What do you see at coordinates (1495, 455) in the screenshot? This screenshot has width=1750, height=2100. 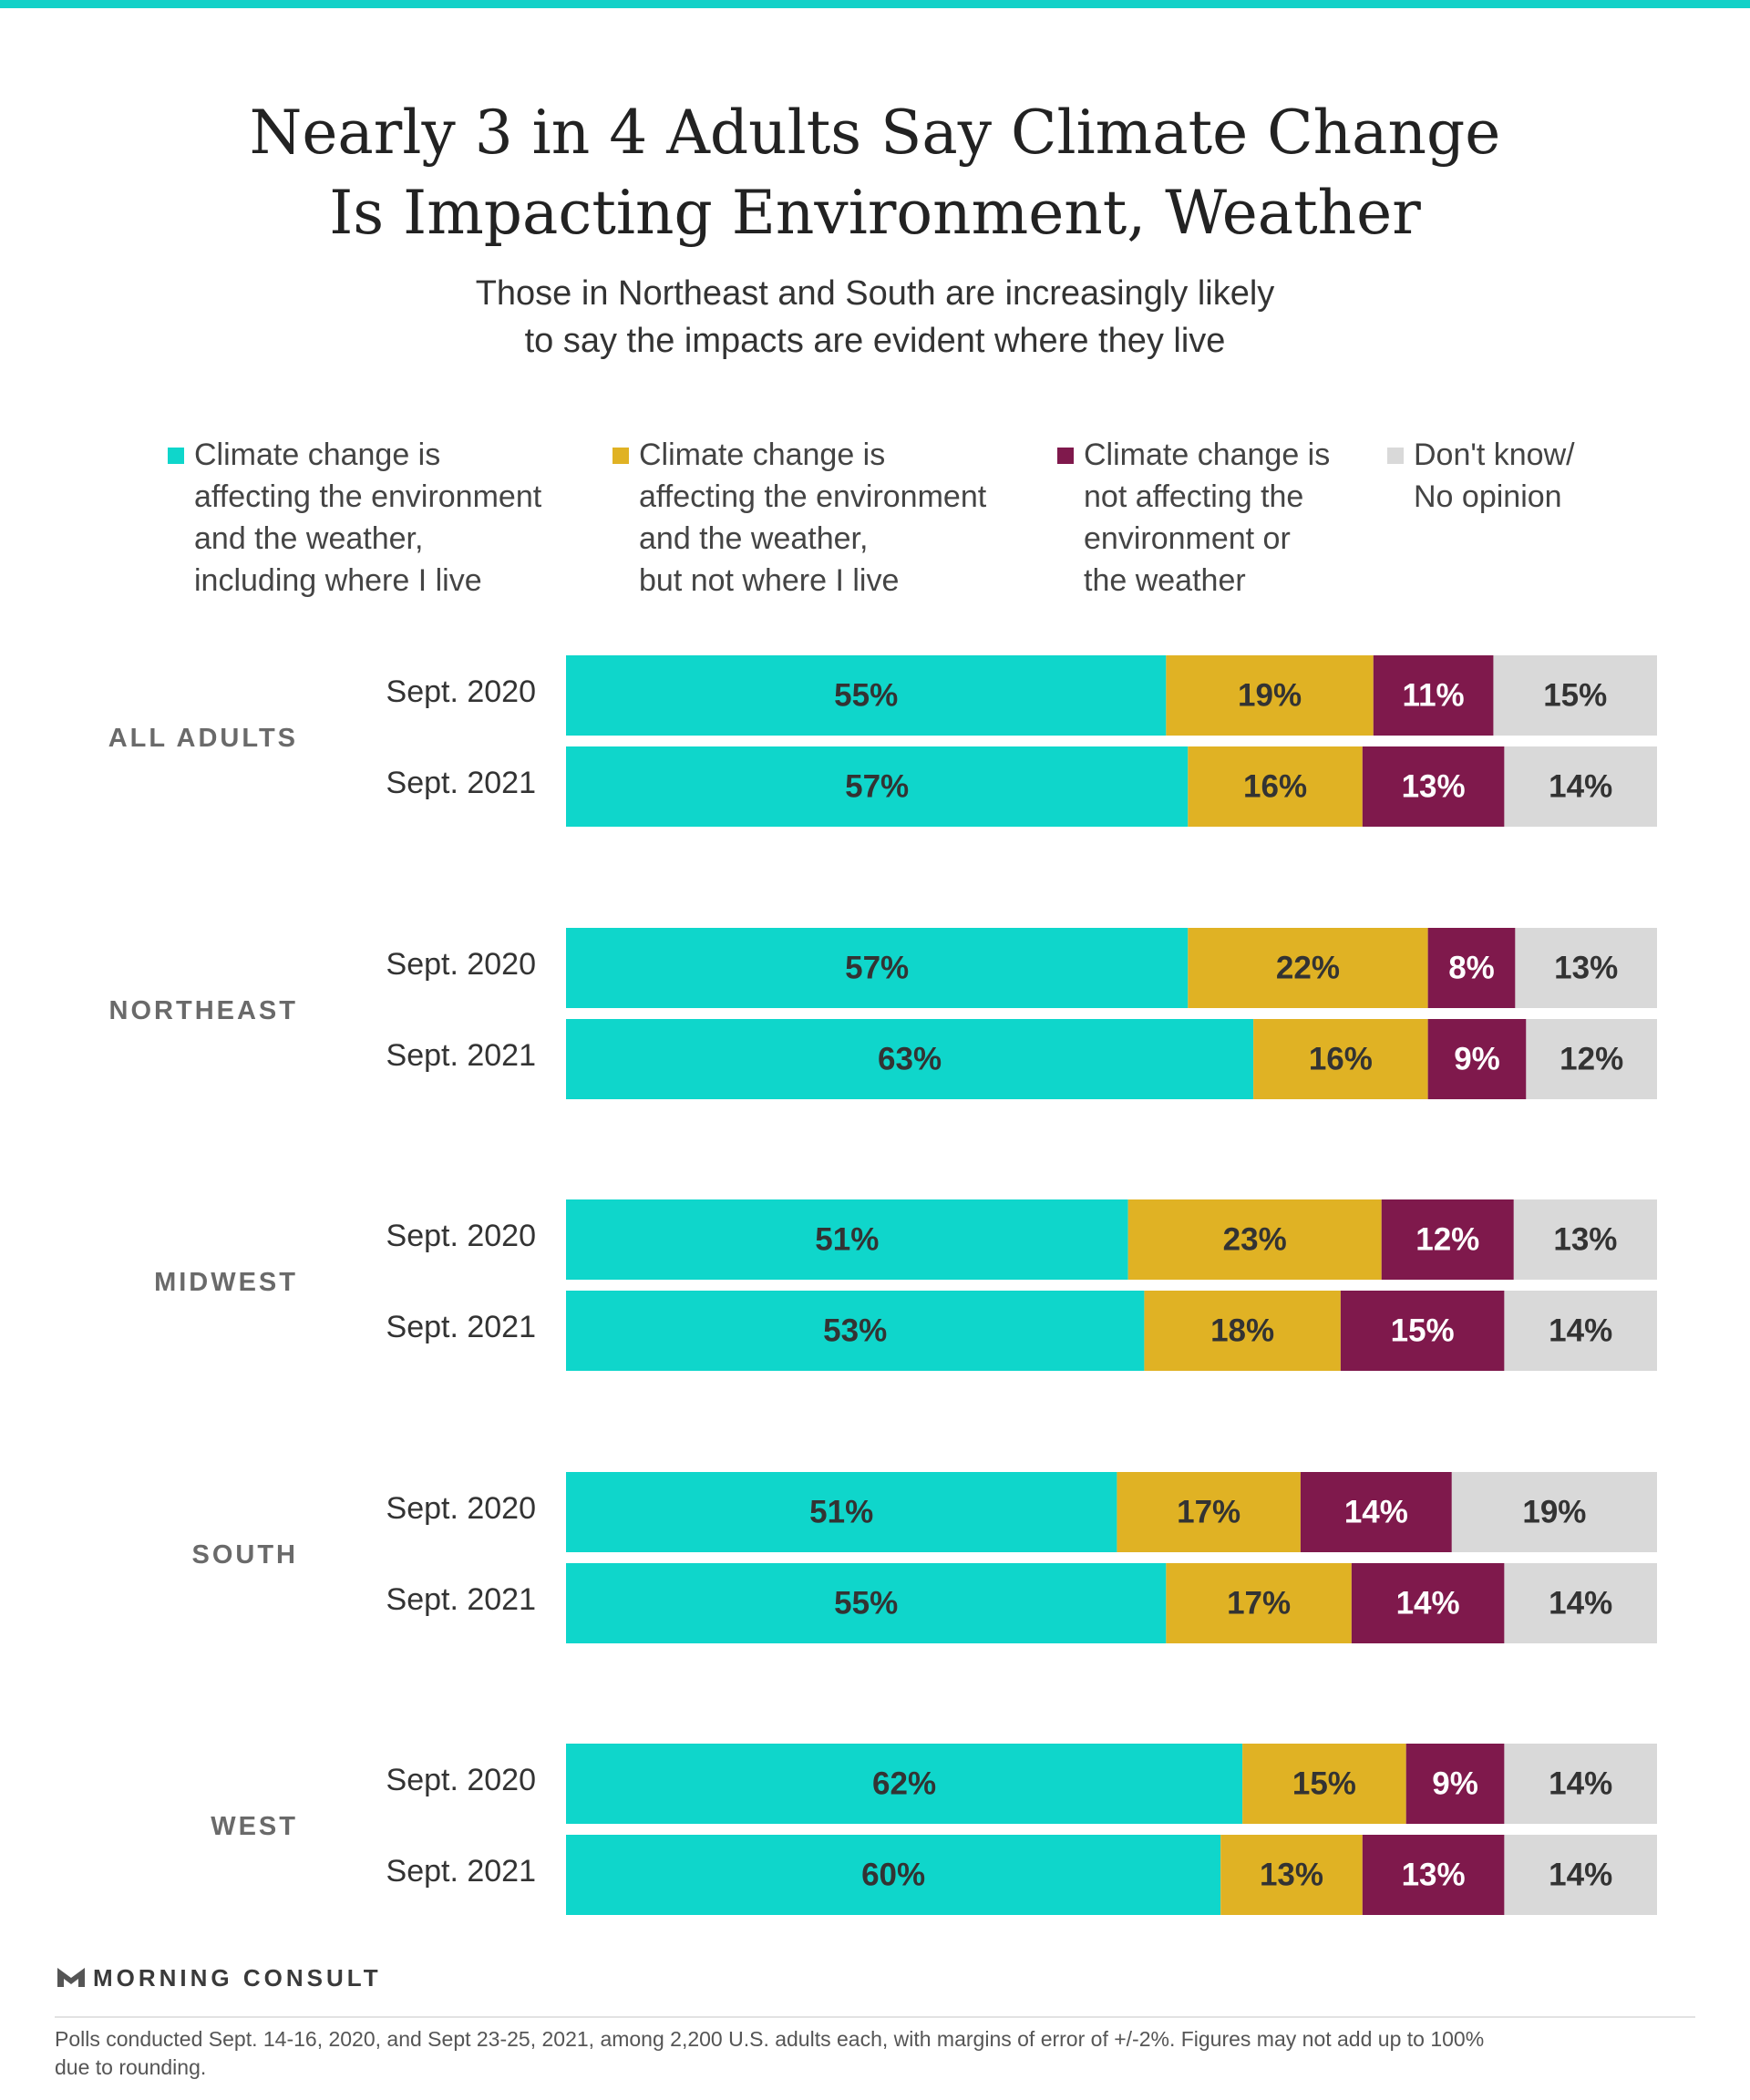 I see `legend-label-4-line-1: Don't know/` at bounding box center [1495, 455].